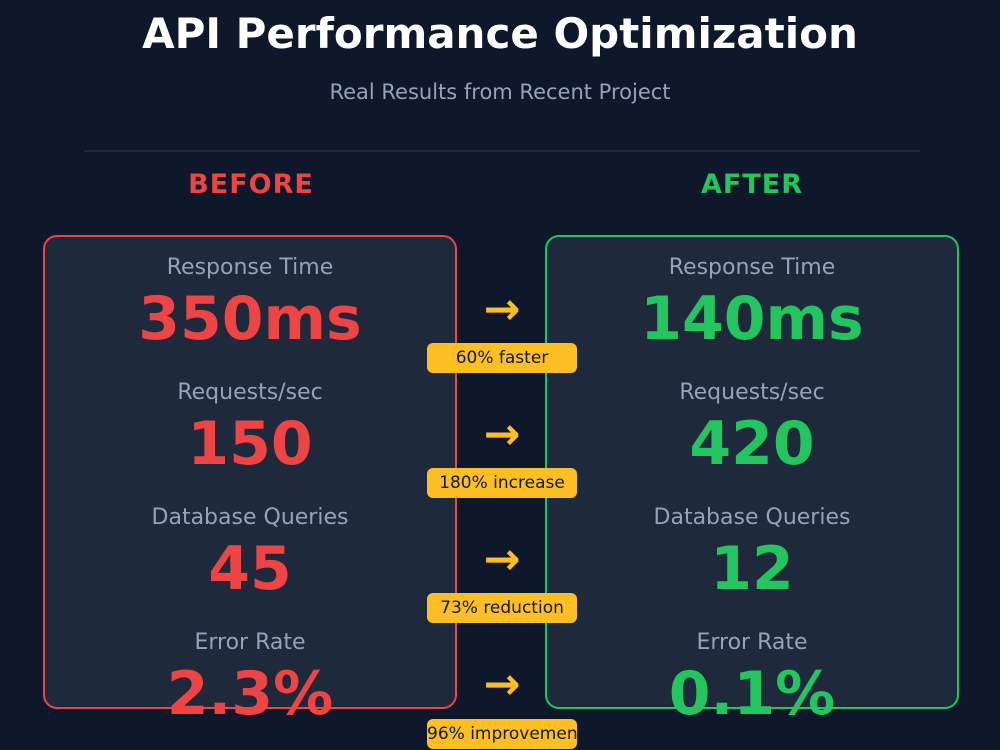  What do you see at coordinates (250, 319) in the screenshot?
I see `metric-value: 350ms` at bounding box center [250, 319].